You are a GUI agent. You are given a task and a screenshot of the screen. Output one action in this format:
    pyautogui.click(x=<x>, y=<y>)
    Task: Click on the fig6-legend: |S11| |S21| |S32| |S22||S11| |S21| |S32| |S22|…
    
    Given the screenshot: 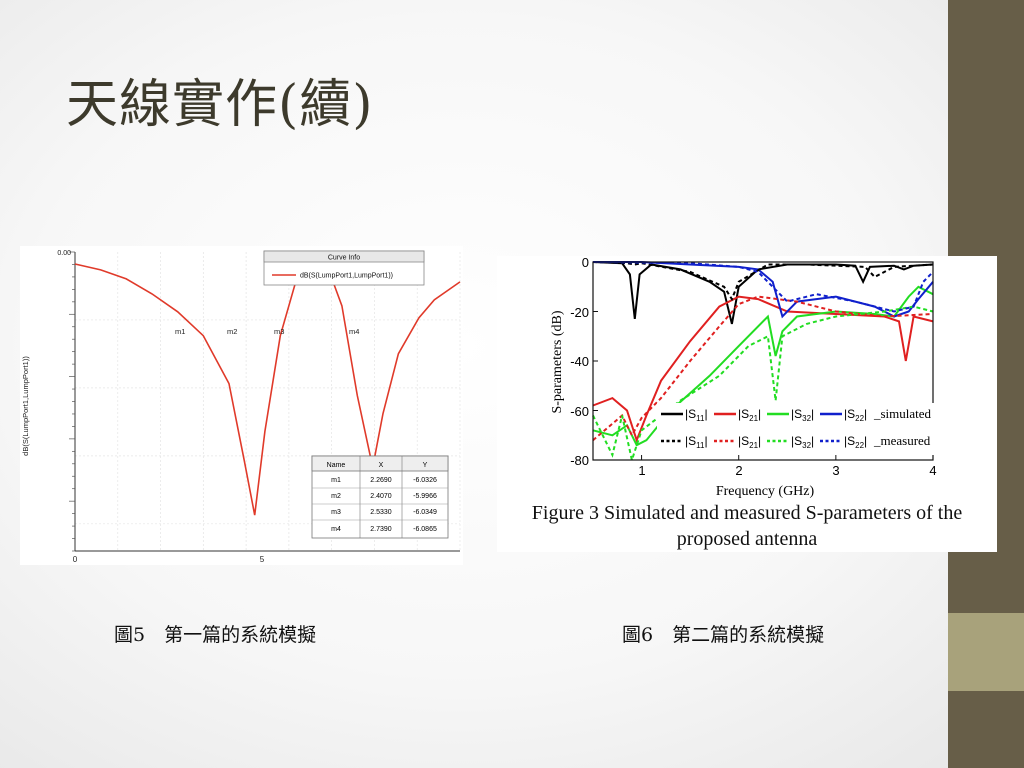 What is the action you would take?
    pyautogui.click(x=802, y=429)
    